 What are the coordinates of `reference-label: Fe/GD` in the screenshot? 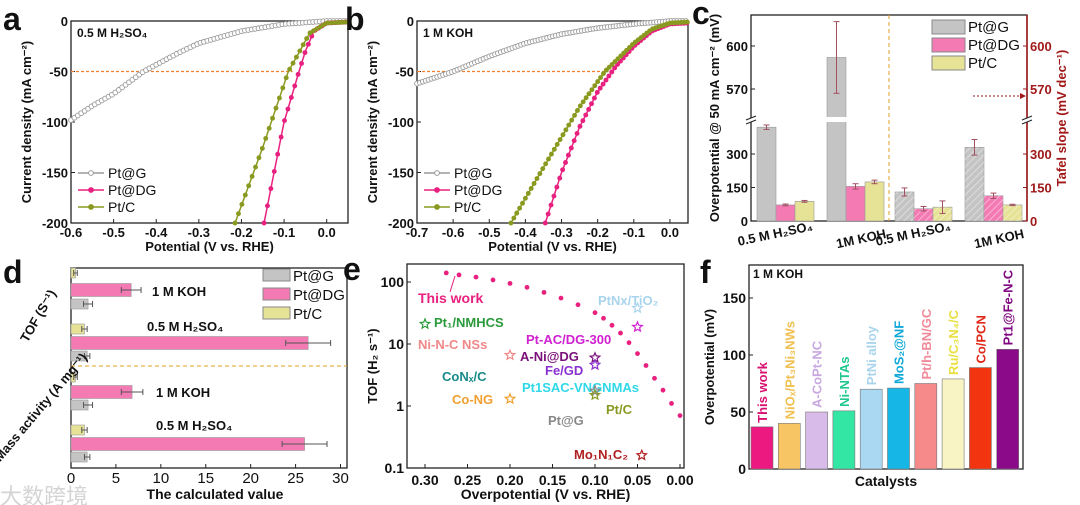 It's located at (564, 370).